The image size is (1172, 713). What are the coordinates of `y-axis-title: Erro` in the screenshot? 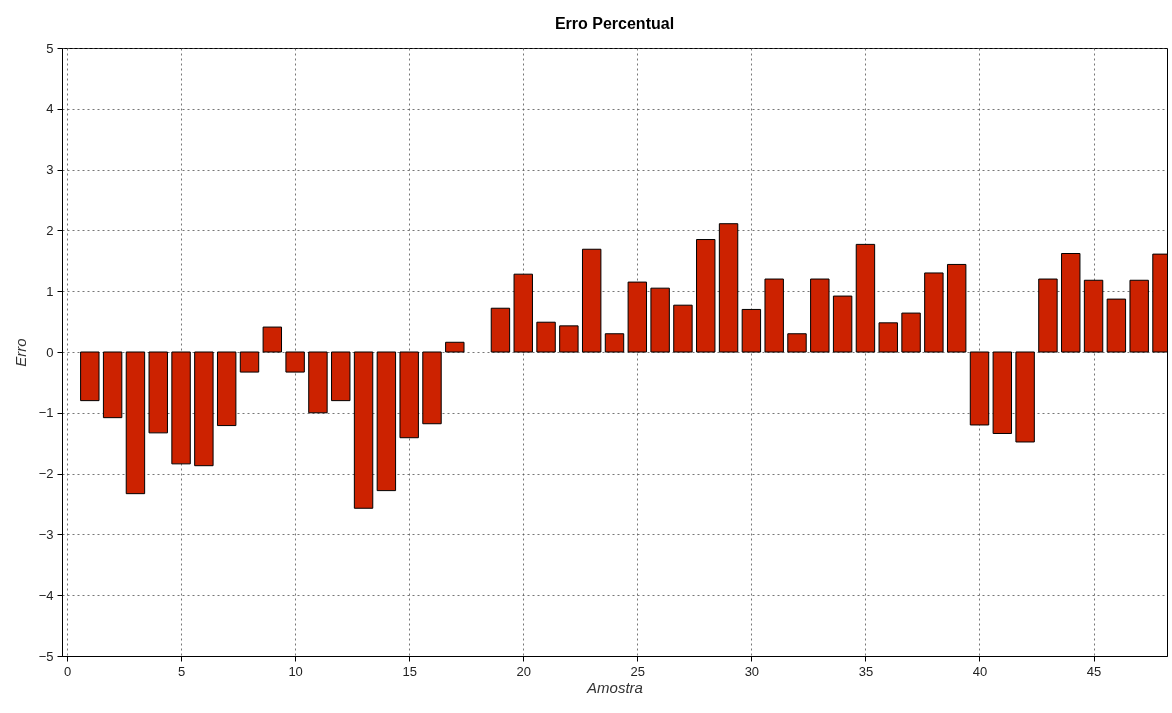 It's located at (20, 352).